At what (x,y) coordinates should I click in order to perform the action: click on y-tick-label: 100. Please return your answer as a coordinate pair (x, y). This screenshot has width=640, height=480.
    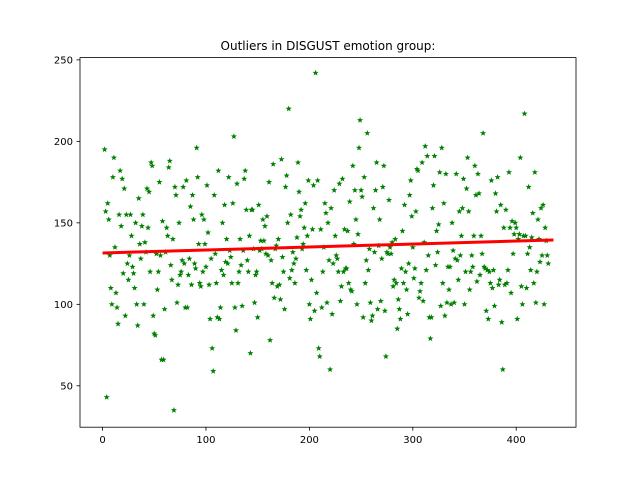
    Looking at the image, I should click on (63, 305).